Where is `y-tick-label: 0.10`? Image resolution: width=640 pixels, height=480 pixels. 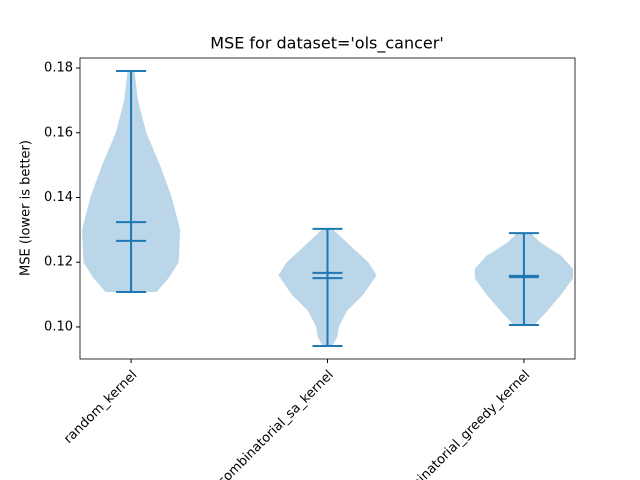 y-tick-label: 0.10 is located at coordinates (58, 326).